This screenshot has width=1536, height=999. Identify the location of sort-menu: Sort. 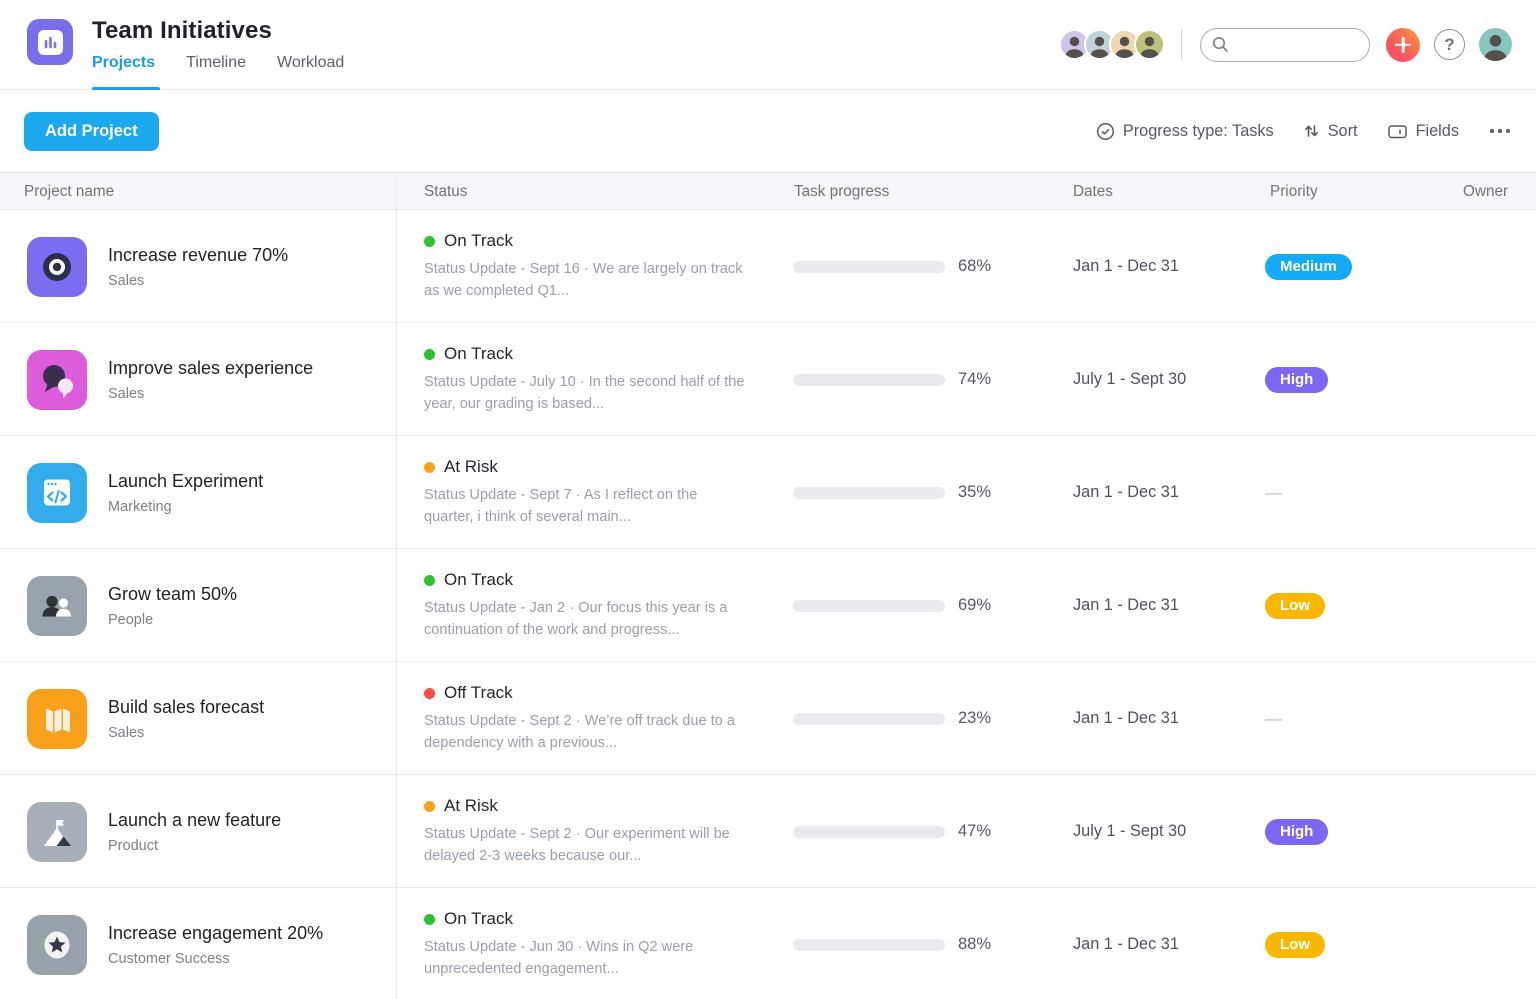
(1330, 131).